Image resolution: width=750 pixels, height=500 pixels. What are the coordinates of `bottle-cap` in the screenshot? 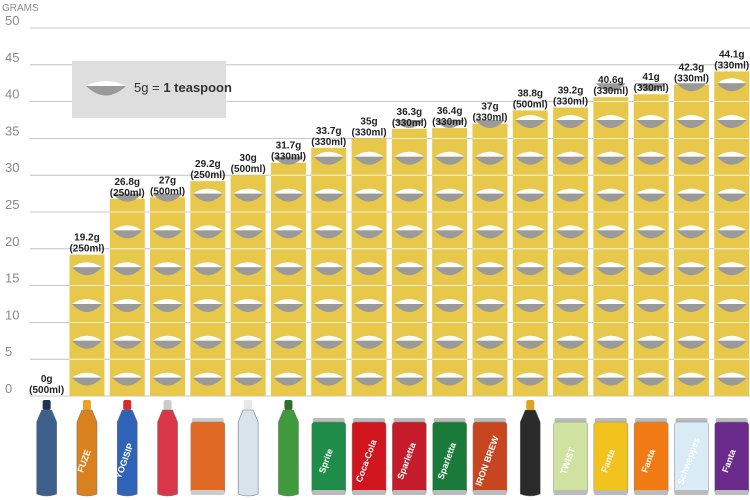 It's located at (167, 405).